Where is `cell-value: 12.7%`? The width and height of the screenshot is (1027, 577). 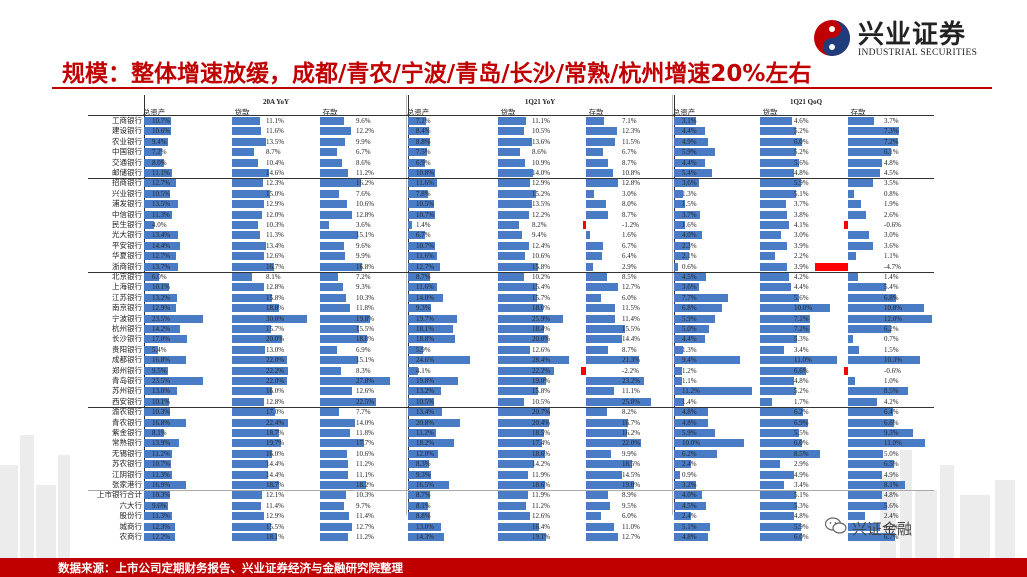
cell-value: 12.7% is located at coordinates (631, 287).